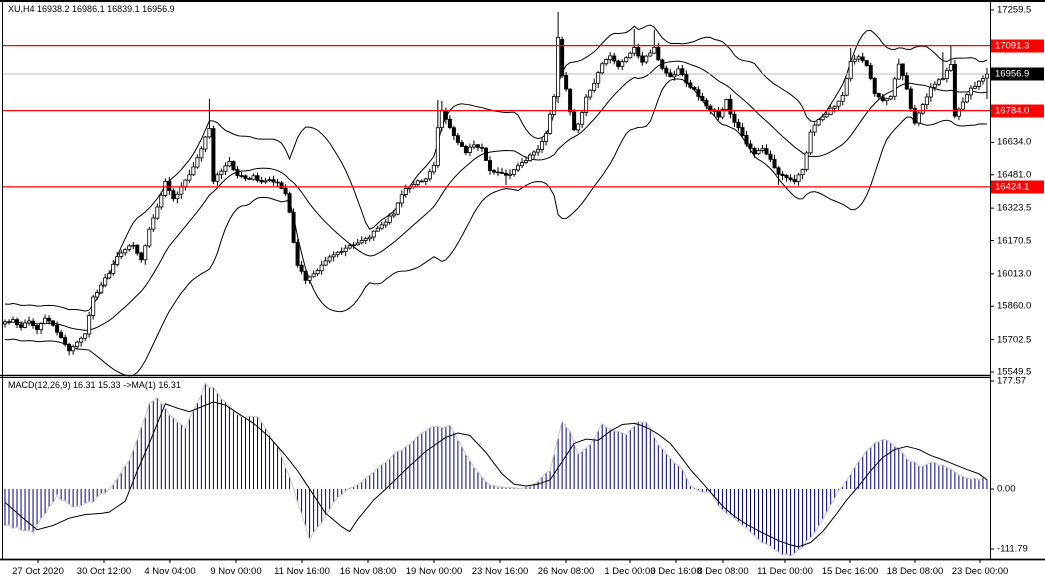 This screenshot has height=583, width=1045. I want to click on time-tick-label: 11 Nov 16:00, so click(302, 571).